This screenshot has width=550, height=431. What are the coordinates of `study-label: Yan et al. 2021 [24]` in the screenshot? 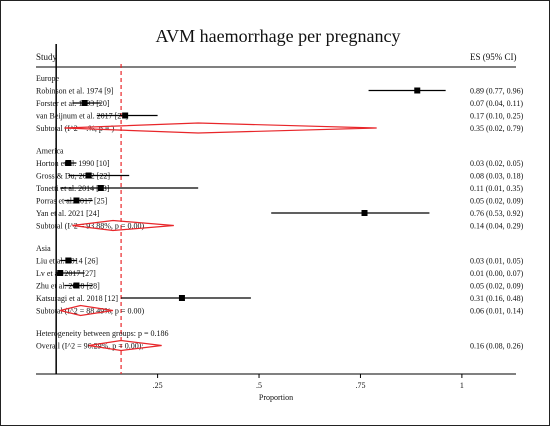 It's located at (68, 213).